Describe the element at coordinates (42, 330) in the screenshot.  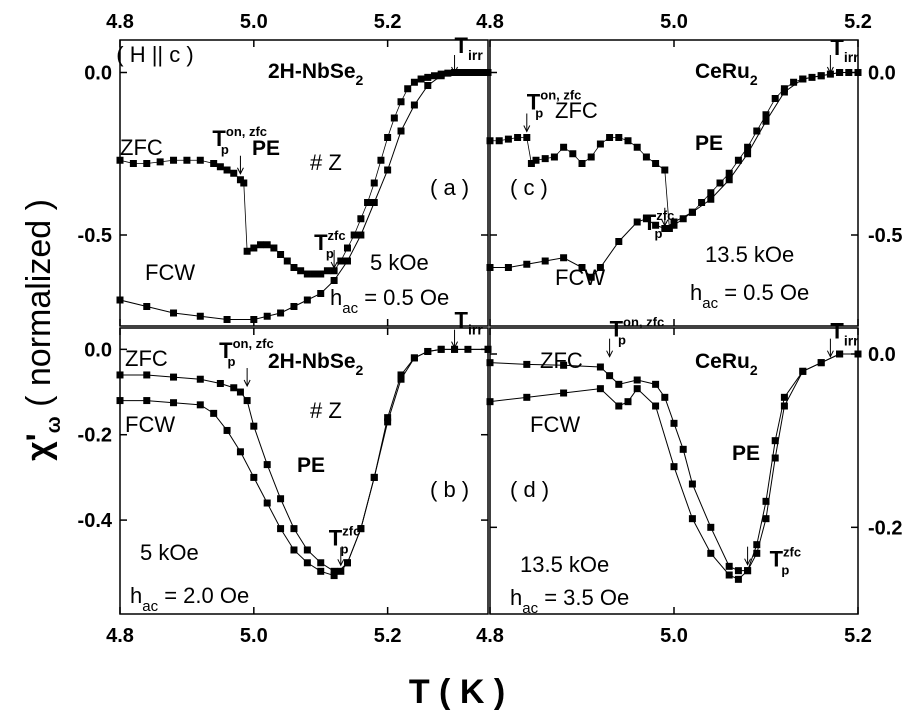
I see `y-axis-title: χ'ω ( normalized )` at that location.